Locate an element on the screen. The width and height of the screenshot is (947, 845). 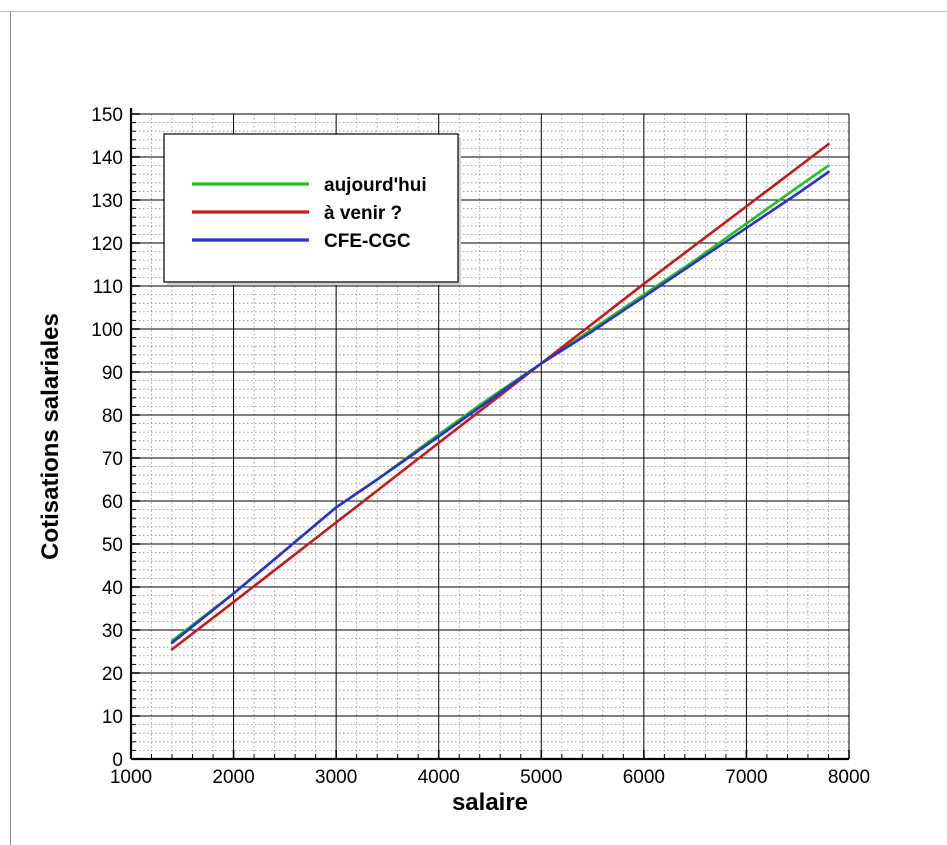
y-tick-label: 50 is located at coordinates (112, 545).